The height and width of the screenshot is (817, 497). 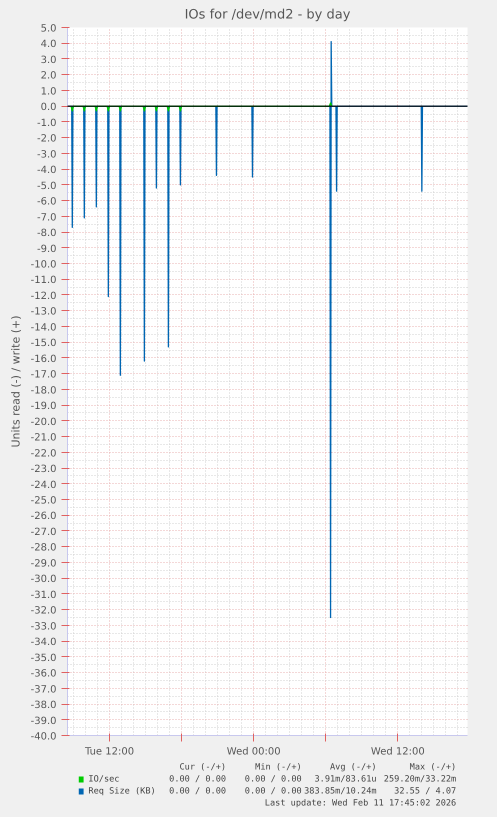 I want to click on y-tick-label: -18.0, so click(x=43, y=390).